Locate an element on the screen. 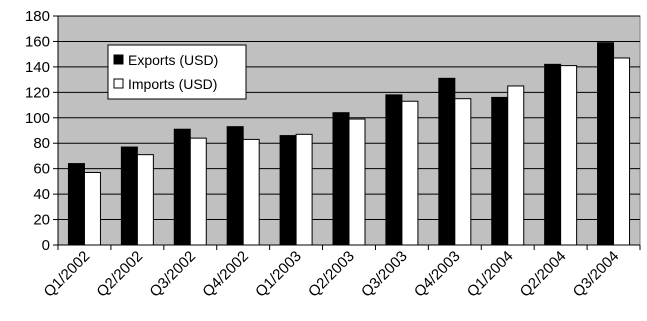 The height and width of the screenshot is (321, 647). y-tick-label: 80 is located at coordinates (41, 143).